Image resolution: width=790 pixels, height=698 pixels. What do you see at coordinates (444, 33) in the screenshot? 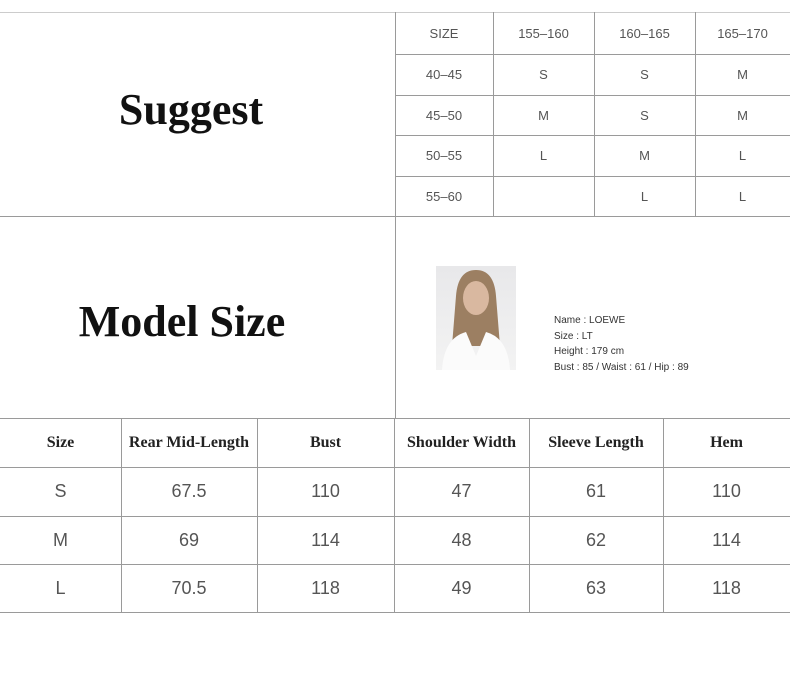
I see `suggest-header-cell: SIZE` at bounding box center [444, 33].